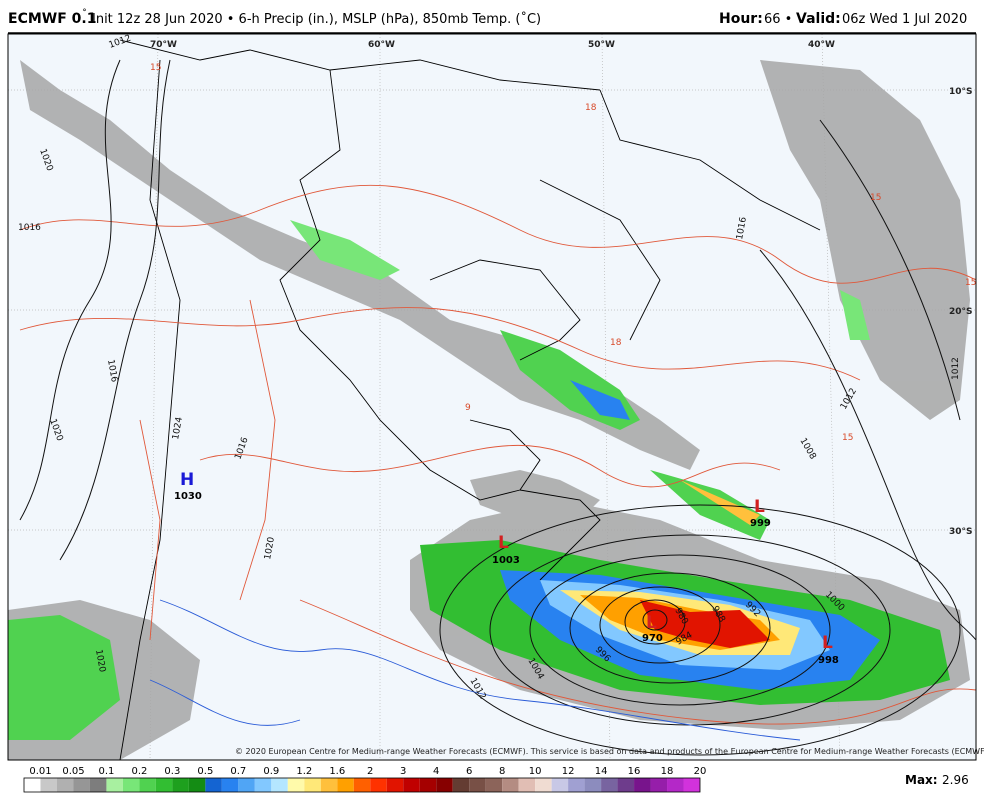 This screenshot has width=984, height=812. I want to click on colorbar-label: 10, so click(535, 771).